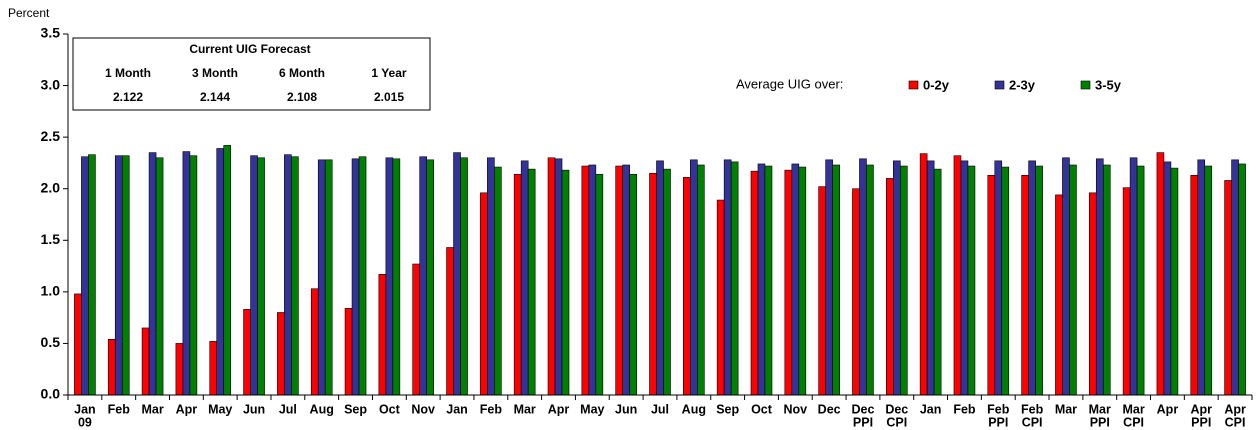  I want to click on x-tick-label: Jun, so click(254, 409).